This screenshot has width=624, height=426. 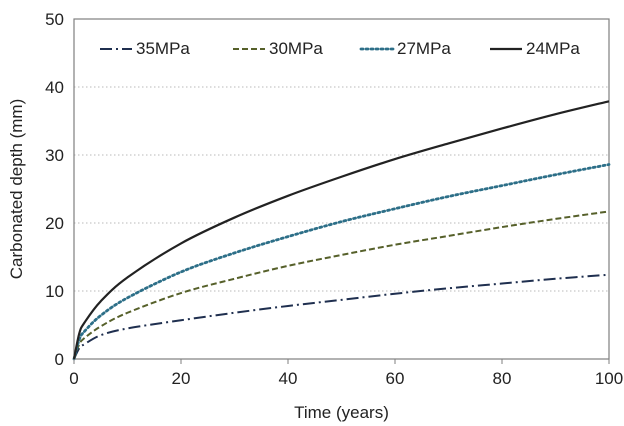 I want to click on legend-label-35MPa: 35MPa, so click(x=163, y=48).